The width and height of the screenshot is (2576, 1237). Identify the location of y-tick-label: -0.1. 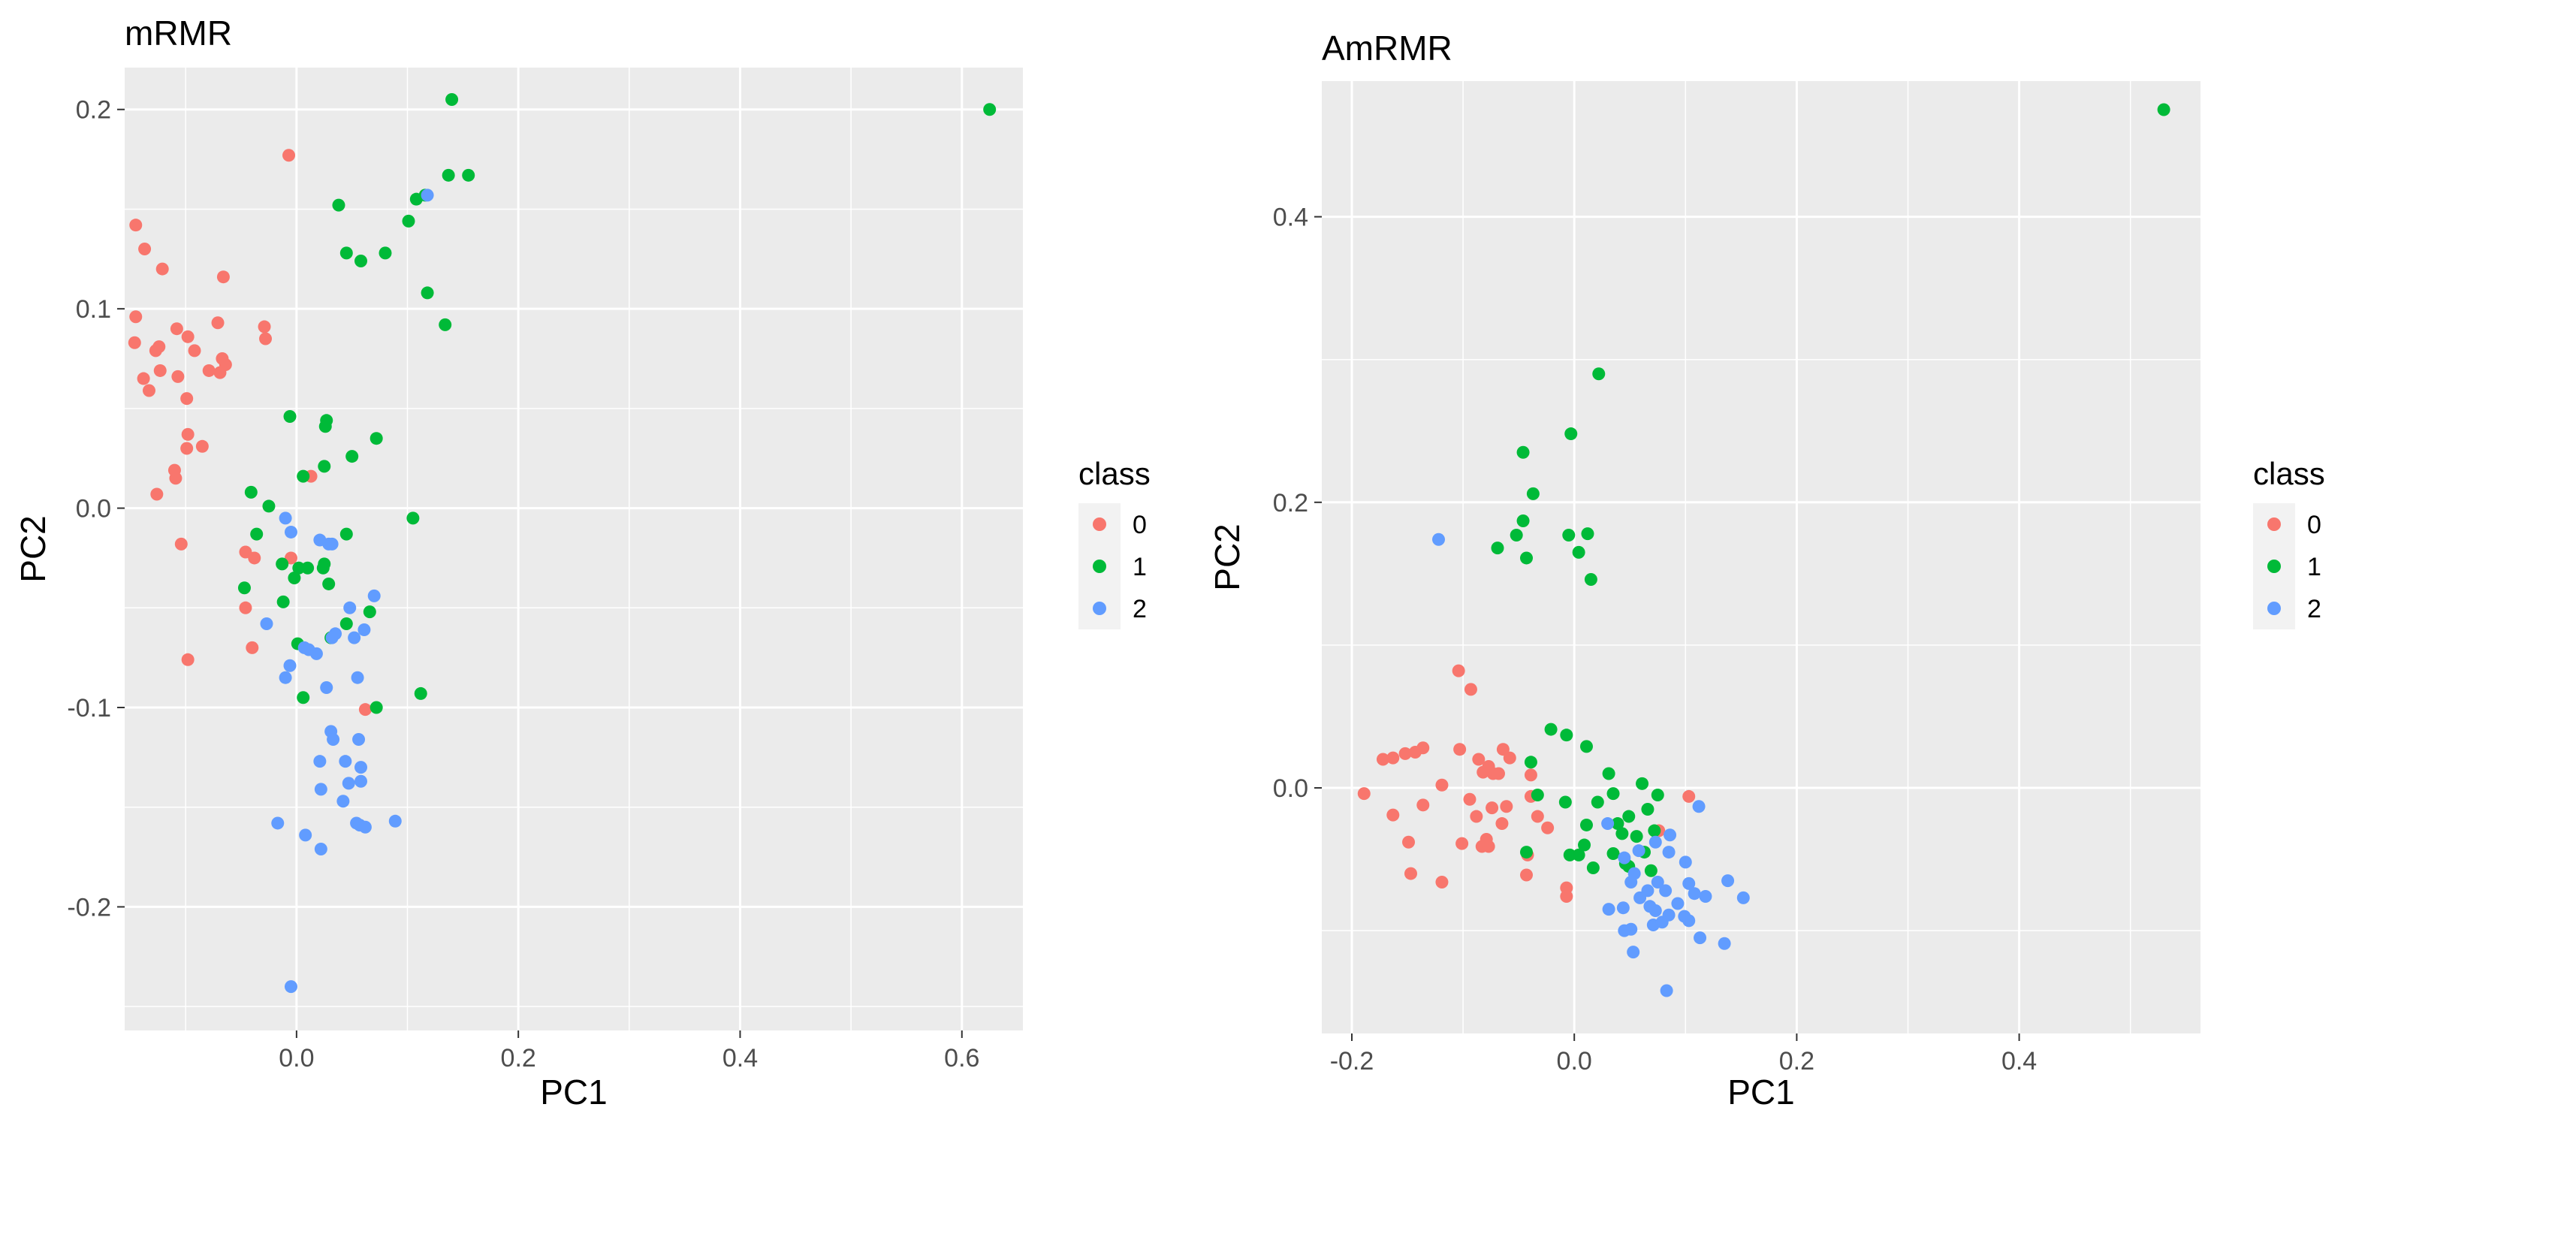
(89, 708).